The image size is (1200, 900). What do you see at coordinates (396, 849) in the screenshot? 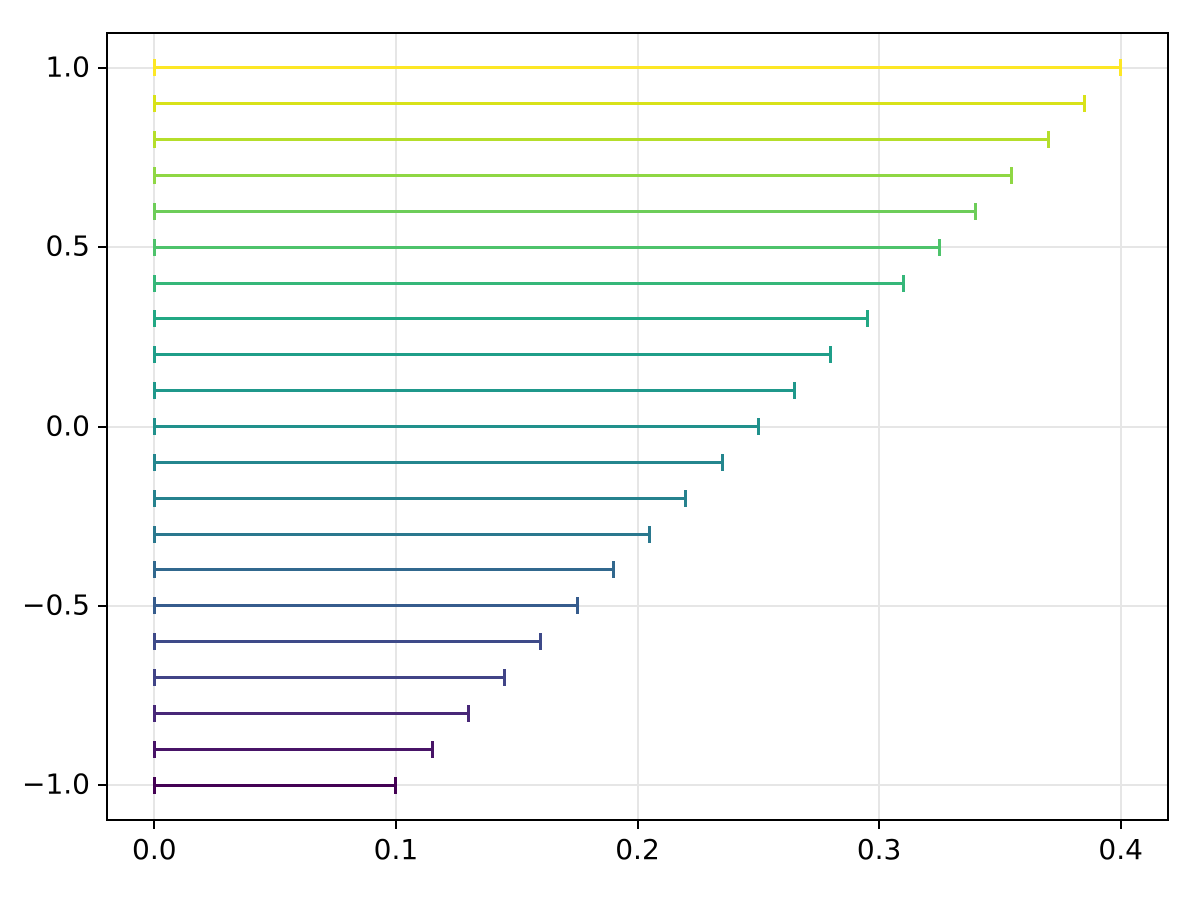
I see `x-tick-label: 0.1` at bounding box center [396, 849].